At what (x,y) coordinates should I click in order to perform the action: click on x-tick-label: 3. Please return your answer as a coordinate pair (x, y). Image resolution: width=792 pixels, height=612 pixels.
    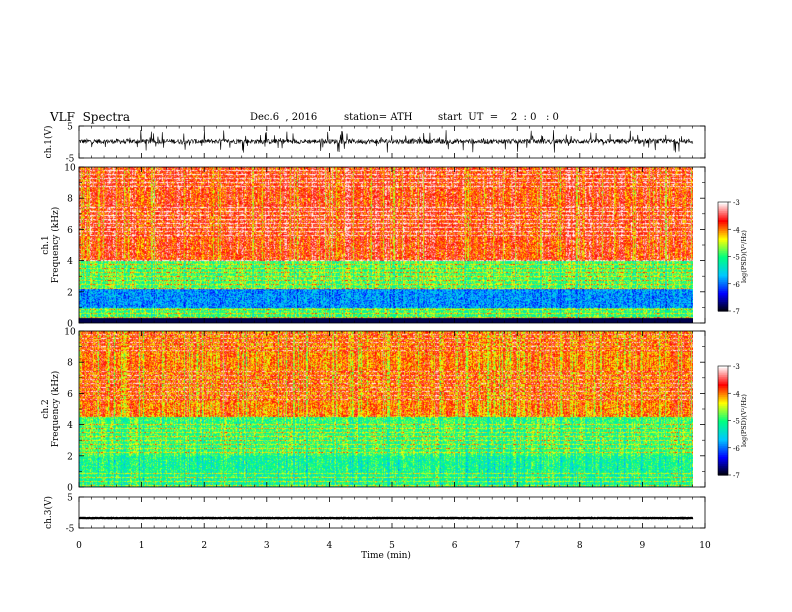
    Looking at the image, I should click on (267, 546).